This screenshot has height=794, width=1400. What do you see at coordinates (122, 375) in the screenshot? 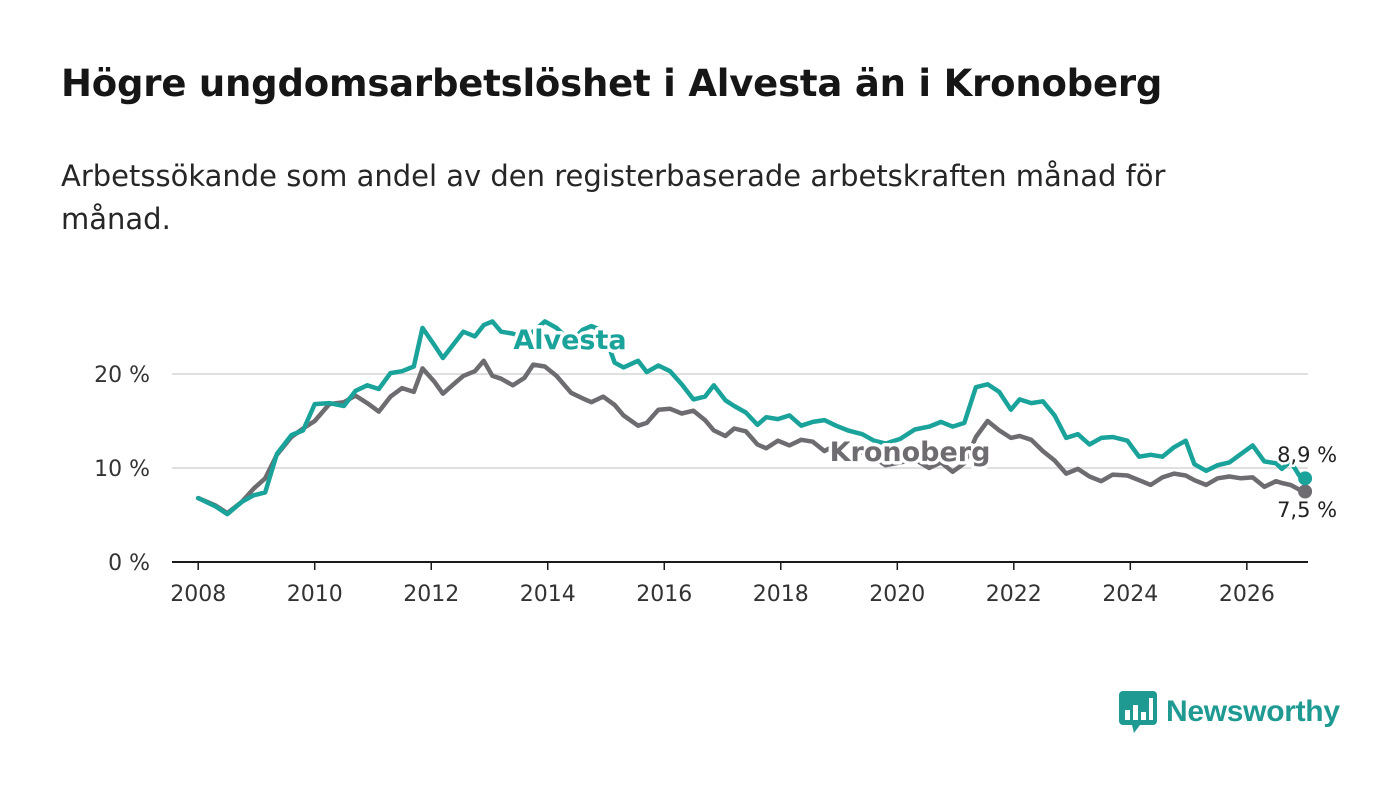
I see `y-tick-label: 20 %` at bounding box center [122, 375].